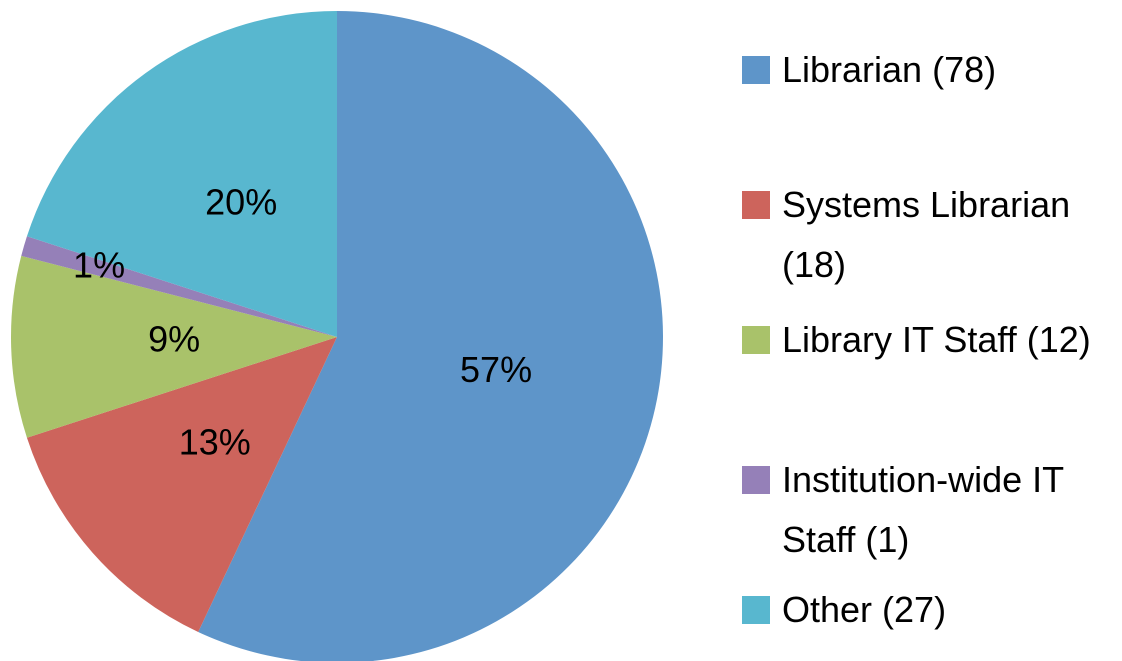 The width and height of the screenshot is (1122, 661). I want to click on data-label: 57%, so click(496, 369).